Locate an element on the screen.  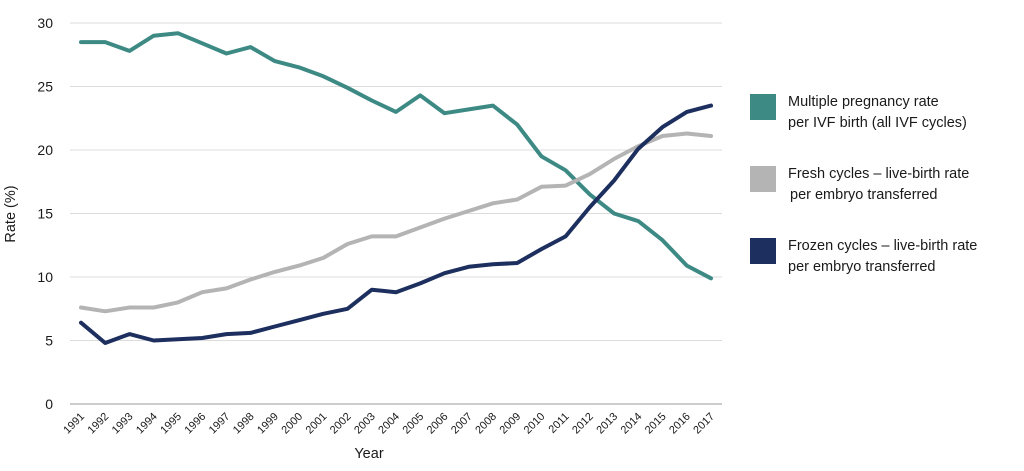
y-tick-label: 5 is located at coordinates (49, 341).